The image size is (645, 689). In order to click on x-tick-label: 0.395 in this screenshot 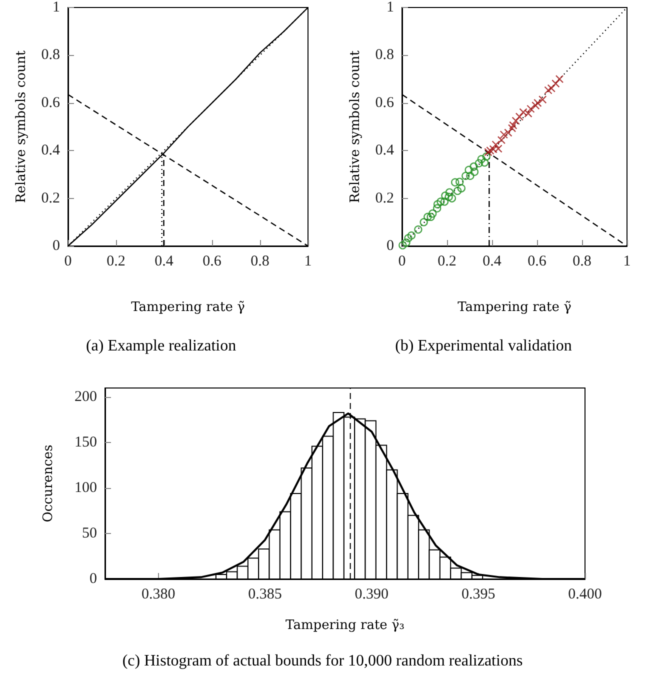, I will do `click(478, 594)`.